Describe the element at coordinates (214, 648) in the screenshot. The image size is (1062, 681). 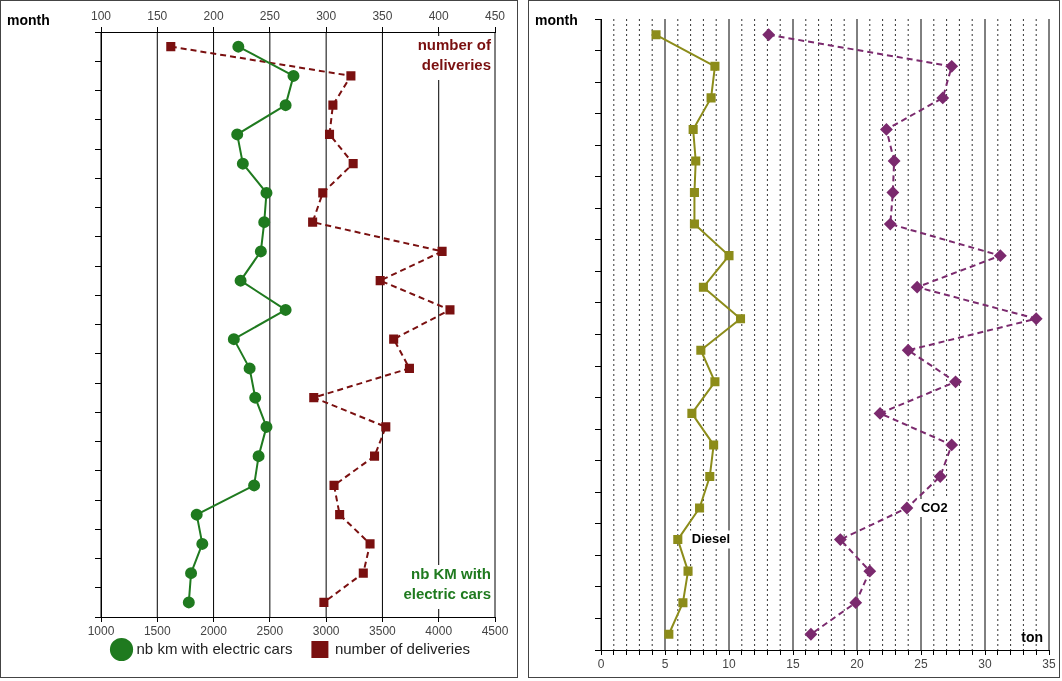
I see `legend-label: nb km with electric cars` at that location.